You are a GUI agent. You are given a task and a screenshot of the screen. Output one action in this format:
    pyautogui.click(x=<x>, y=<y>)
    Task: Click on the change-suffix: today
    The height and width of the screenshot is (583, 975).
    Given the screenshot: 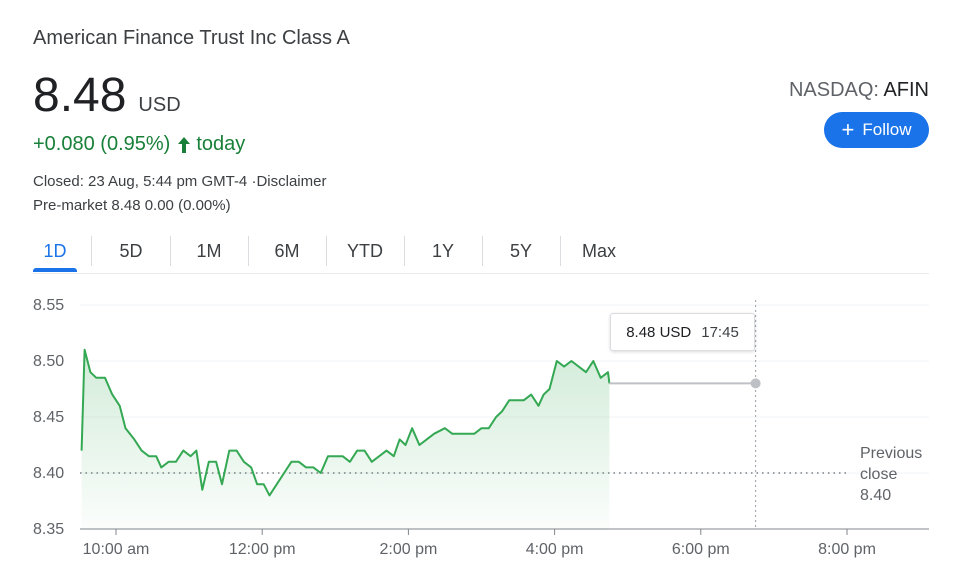 What is the action you would take?
    pyautogui.click(x=221, y=144)
    